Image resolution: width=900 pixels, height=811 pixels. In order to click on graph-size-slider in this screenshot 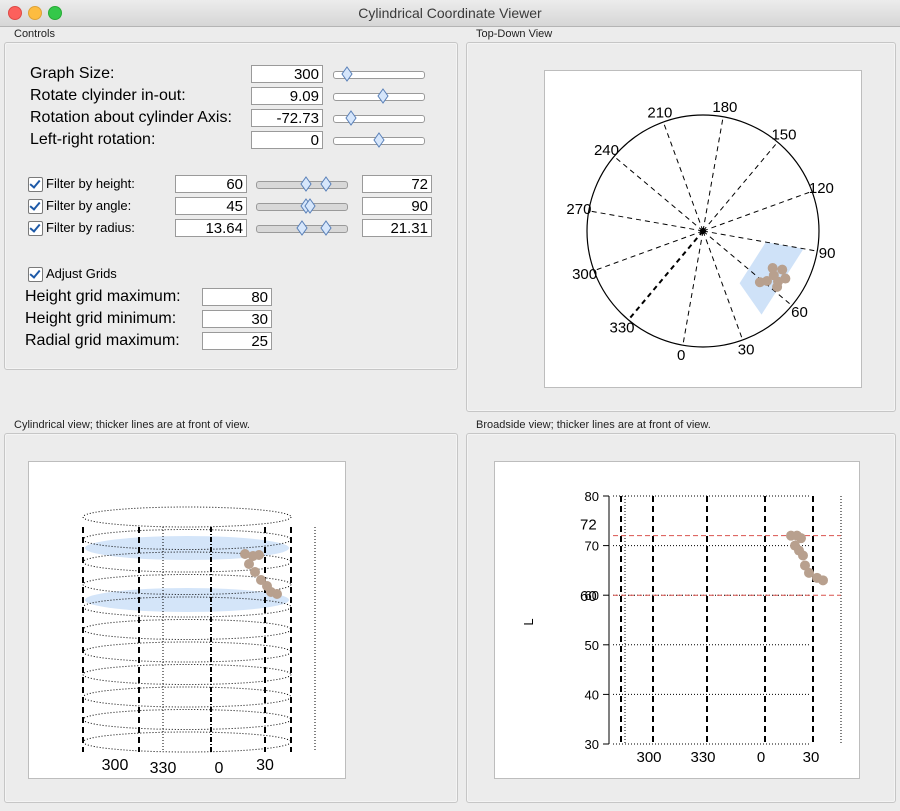, I will do `click(379, 74)`.